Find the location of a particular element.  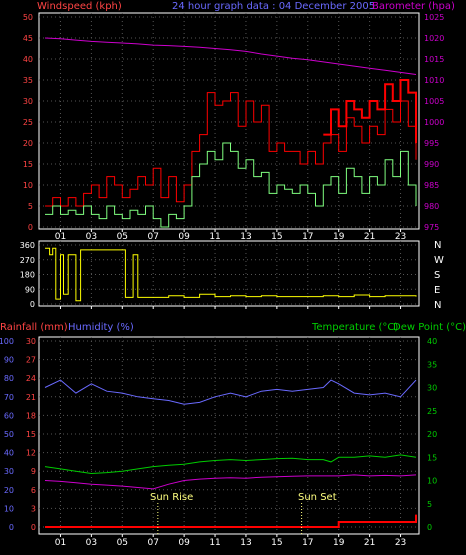

rainfall-axis-title: Rainfall (mm) is located at coordinates (34, 327).